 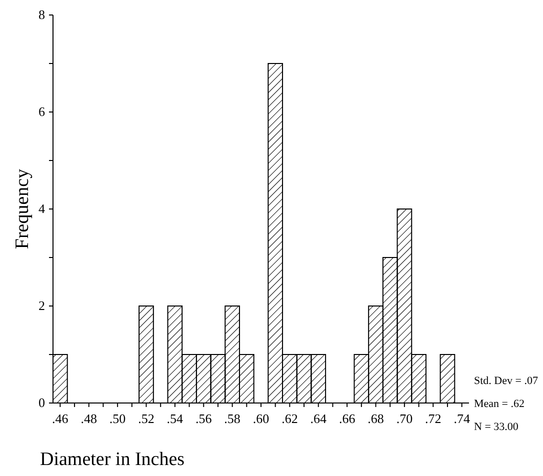 What do you see at coordinates (22, 209) in the screenshot?
I see `y-axis-title: Frequency` at bounding box center [22, 209].